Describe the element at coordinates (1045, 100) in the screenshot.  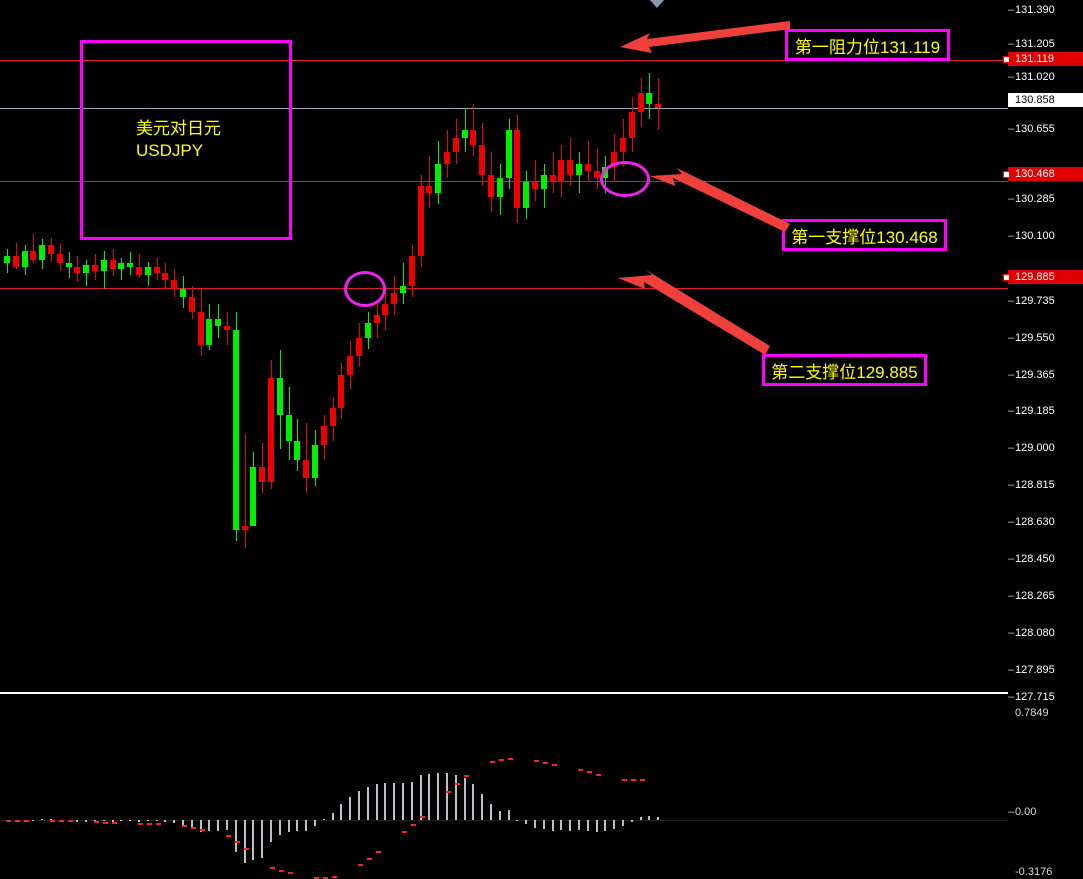
I see `axis-current-price: –130.858` at that location.